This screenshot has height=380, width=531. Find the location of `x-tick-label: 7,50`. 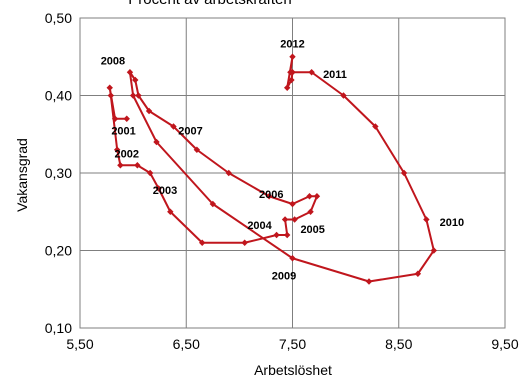

x-tick-label: 7,50 is located at coordinates (292, 344).